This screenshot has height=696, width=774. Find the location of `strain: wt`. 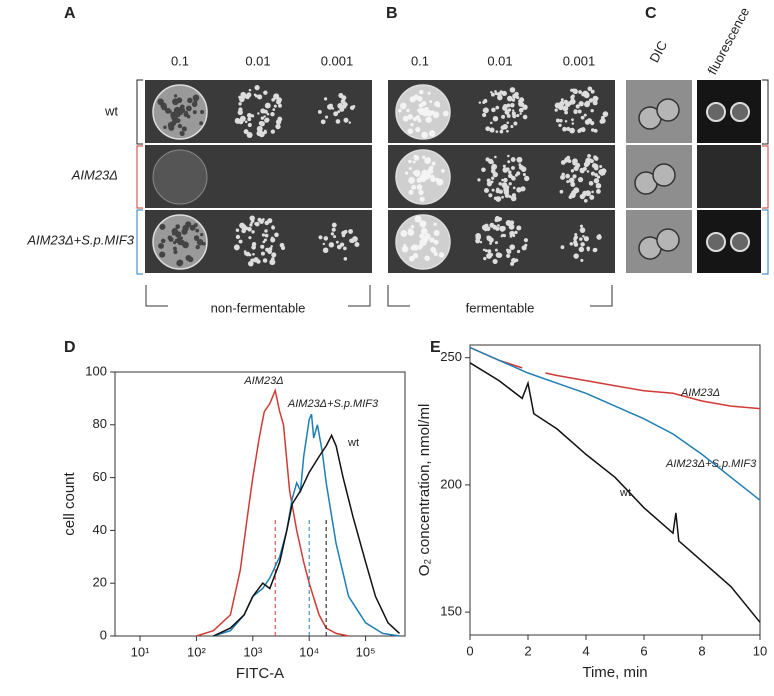

strain: wt is located at coordinates (111, 110).